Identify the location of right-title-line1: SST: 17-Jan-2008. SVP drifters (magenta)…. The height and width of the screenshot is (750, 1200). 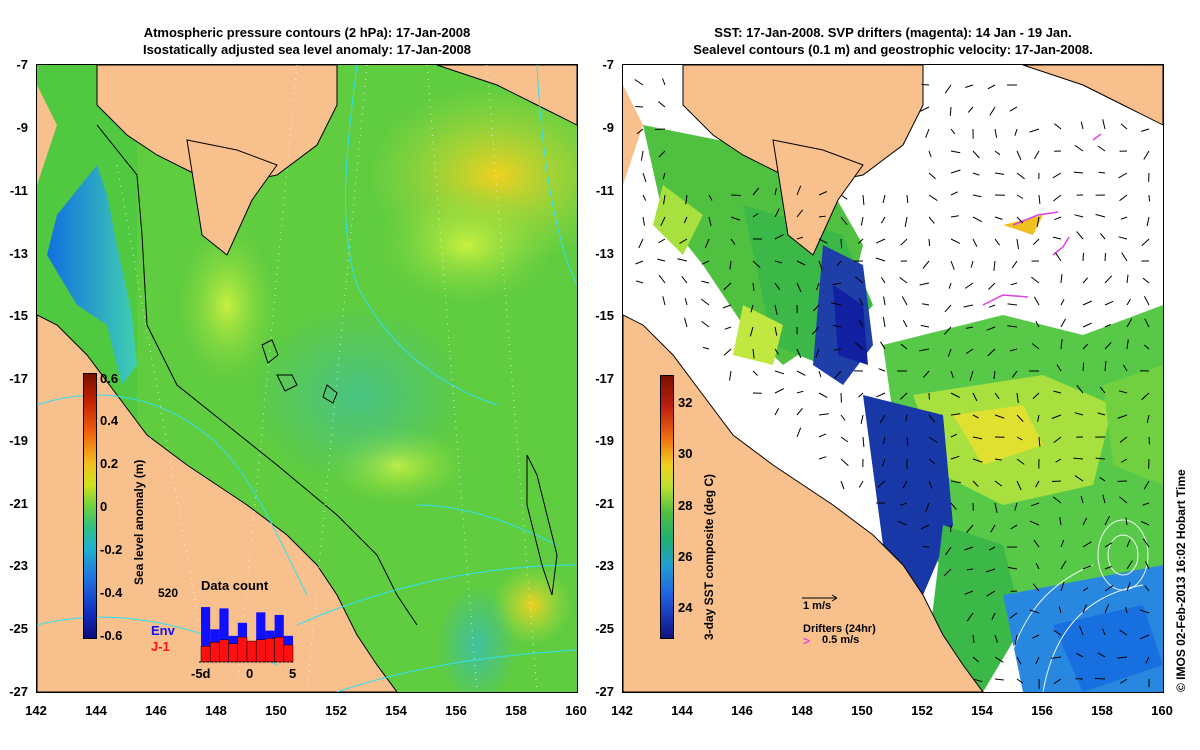
(893, 32).